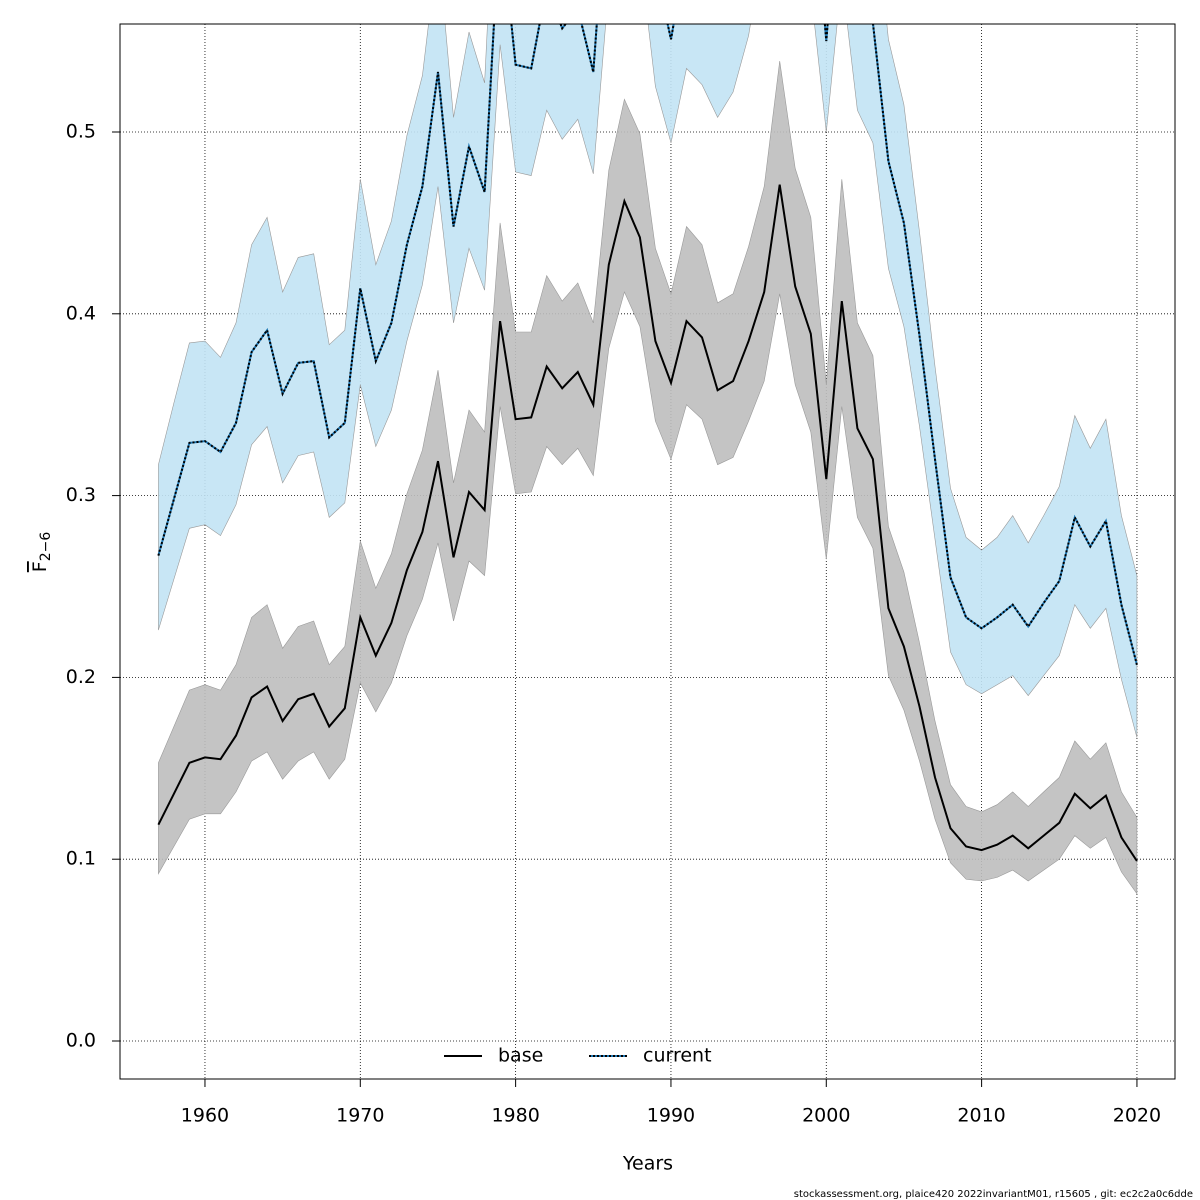 Image resolution: width=1200 pixels, height=1200 pixels. What do you see at coordinates (81, 313) in the screenshot?
I see `y-tick-label: 0.4` at bounding box center [81, 313].